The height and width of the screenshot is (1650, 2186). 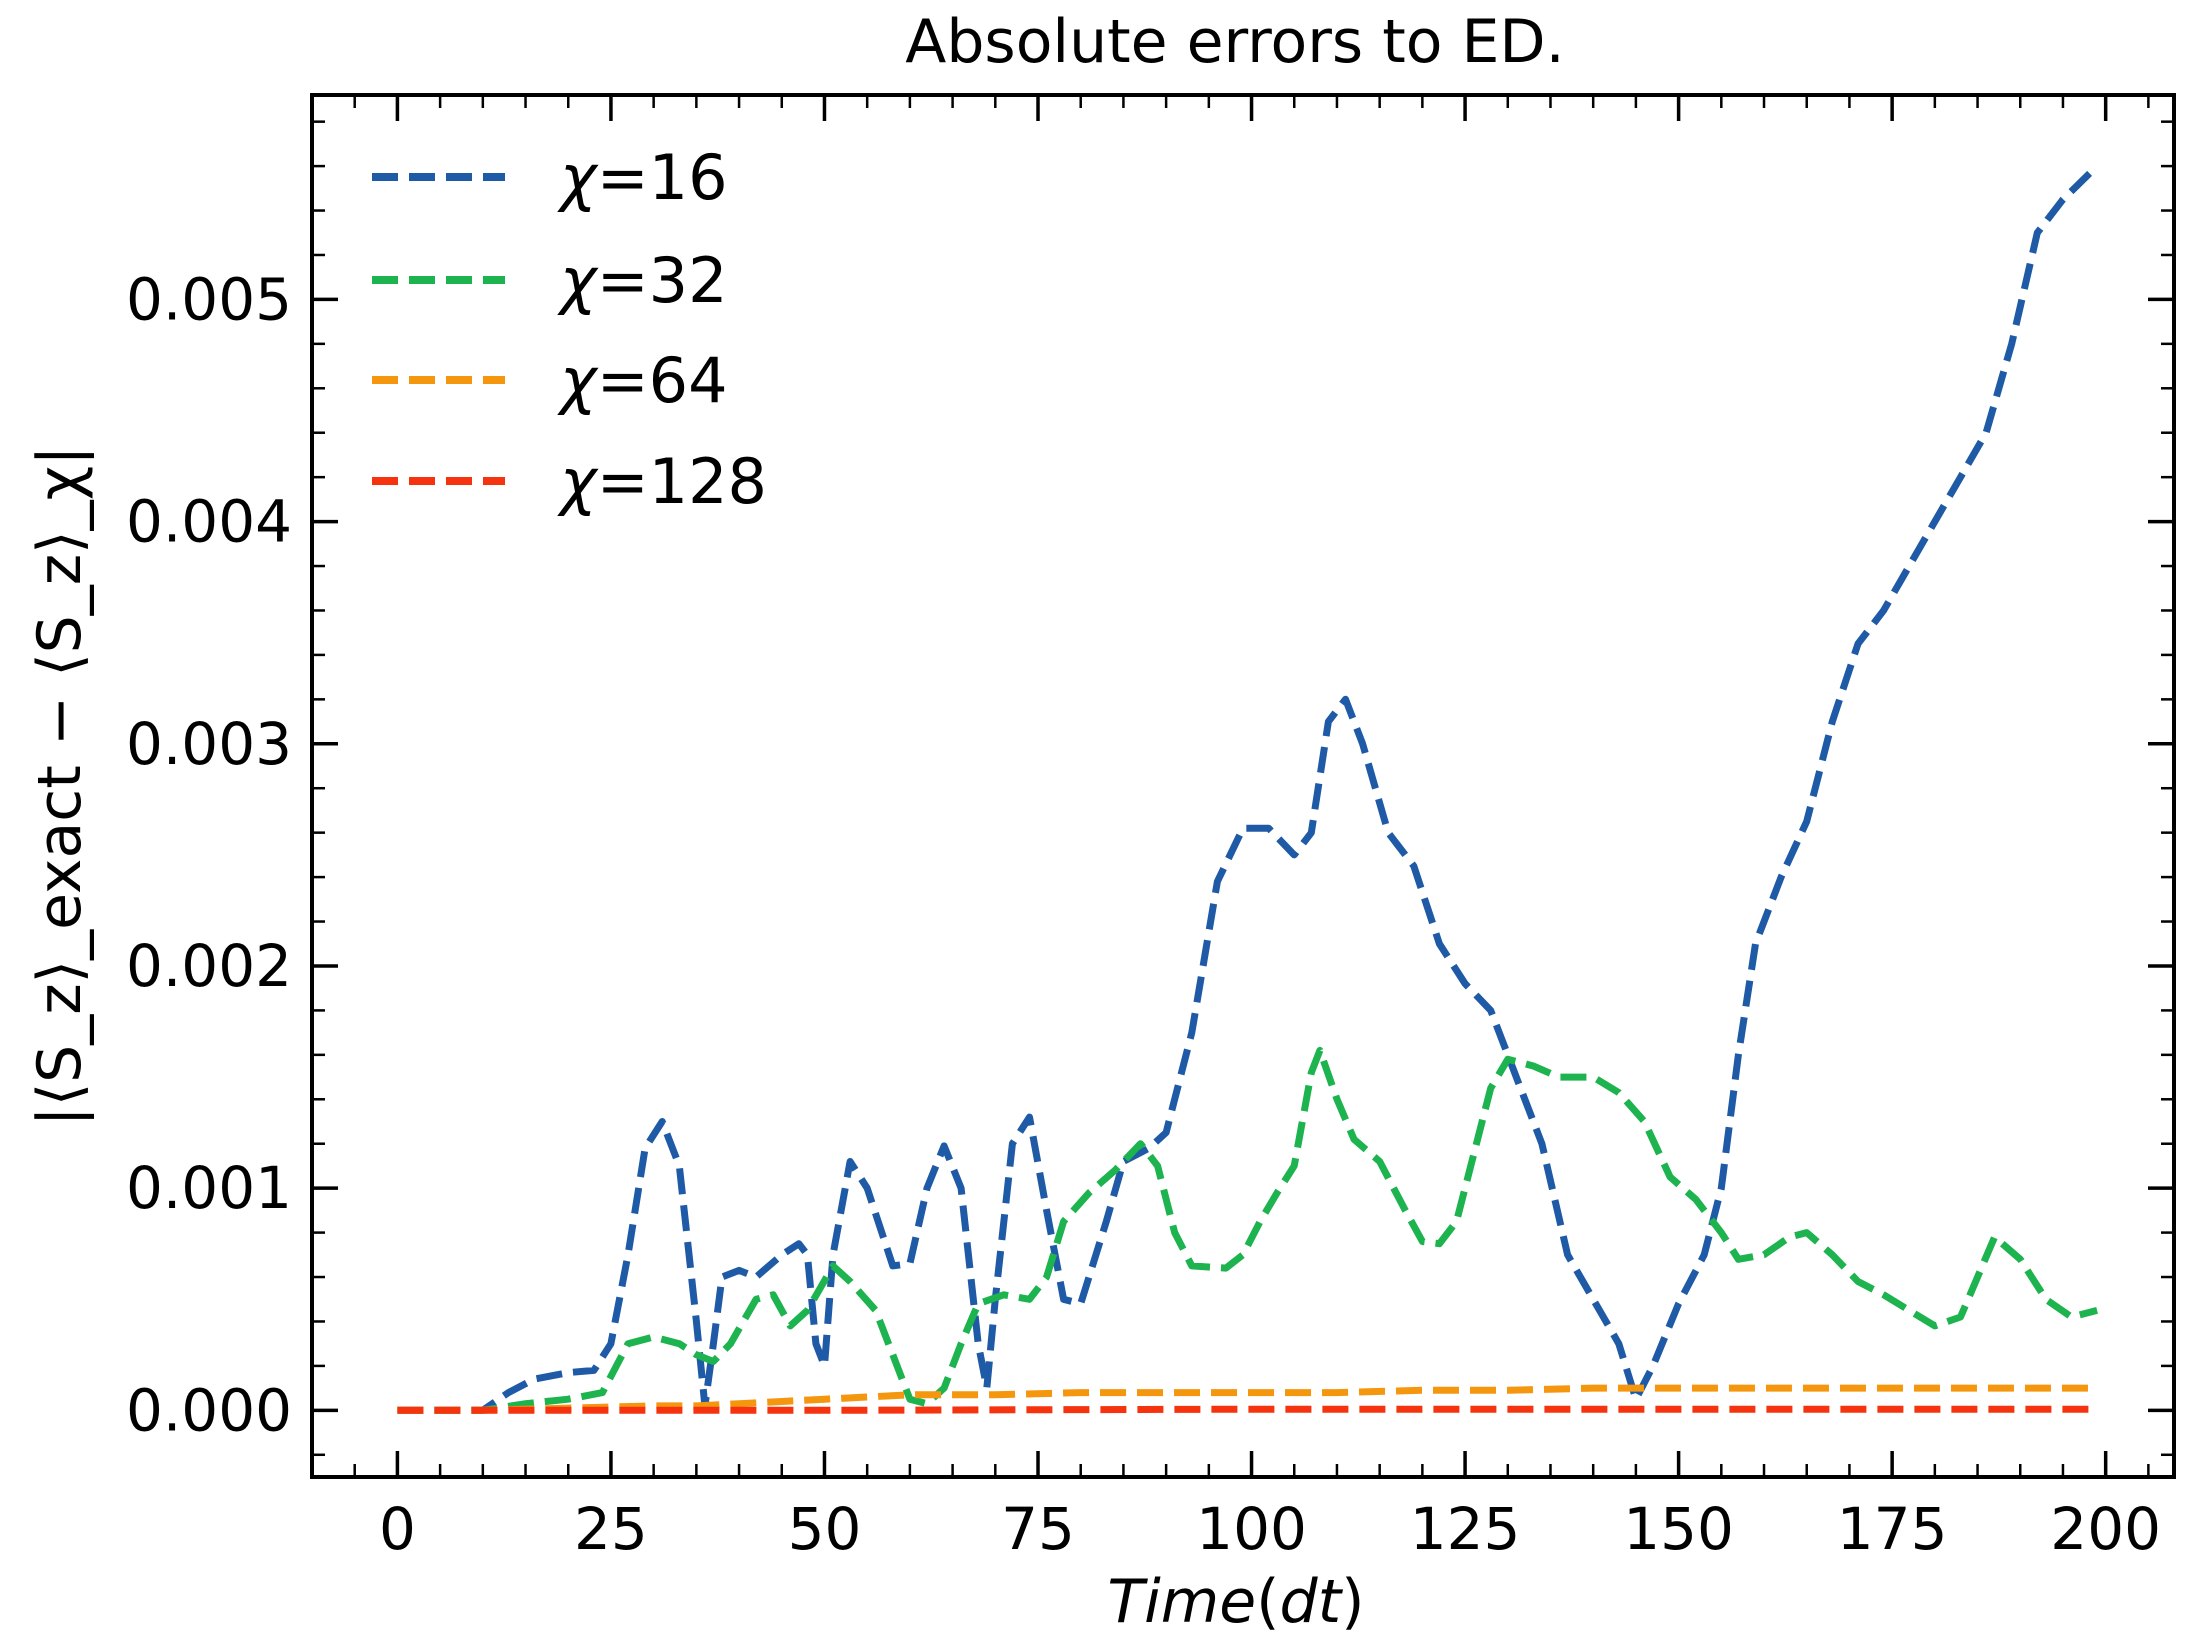 What do you see at coordinates (397, 1529) in the screenshot?
I see `x-tick-label: 0` at bounding box center [397, 1529].